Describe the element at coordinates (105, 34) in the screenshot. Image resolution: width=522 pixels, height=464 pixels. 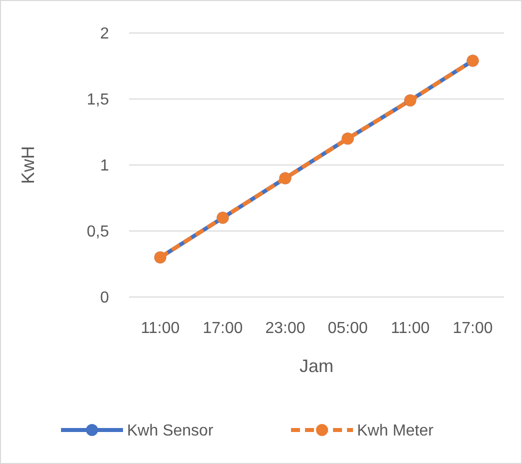
I see `y-tick-label: 2` at that location.